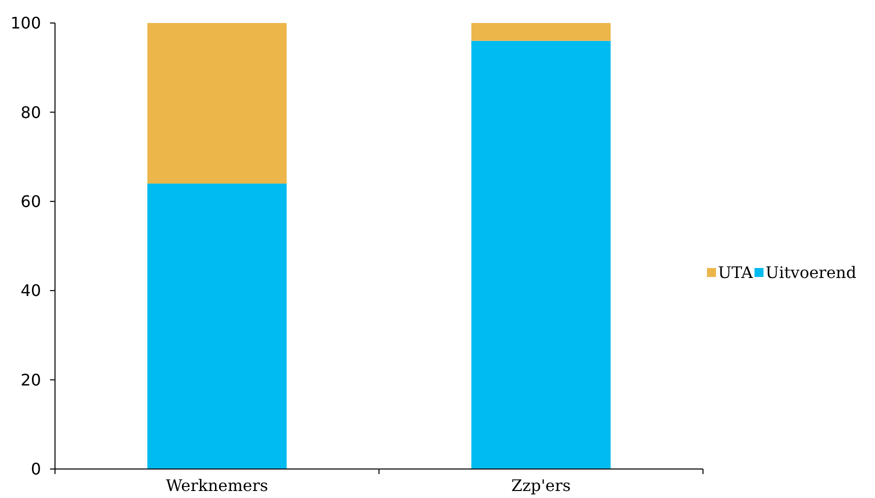 The width and height of the screenshot is (875, 498). Describe the element at coordinates (217, 485) in the screenshot. I see `x-tick-label: Werknemers` at that location.